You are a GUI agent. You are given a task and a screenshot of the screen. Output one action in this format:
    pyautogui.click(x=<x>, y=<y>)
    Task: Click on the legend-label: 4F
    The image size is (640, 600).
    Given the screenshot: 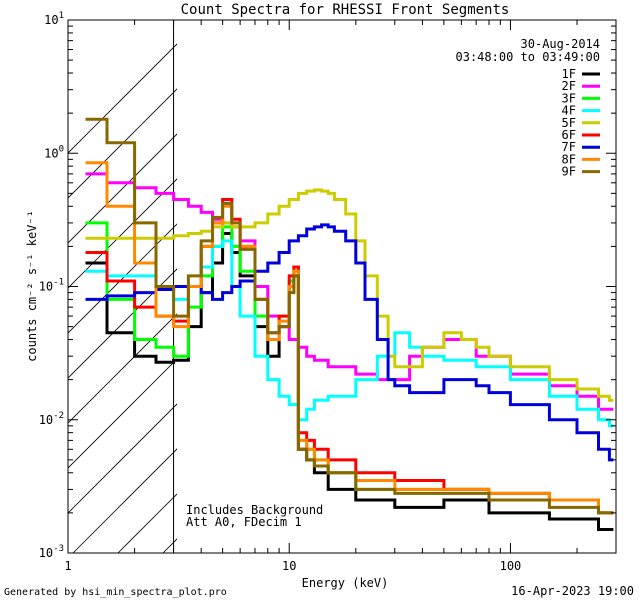 What is the action you would take?
    pyautogui.click(x=569, y=111)
    